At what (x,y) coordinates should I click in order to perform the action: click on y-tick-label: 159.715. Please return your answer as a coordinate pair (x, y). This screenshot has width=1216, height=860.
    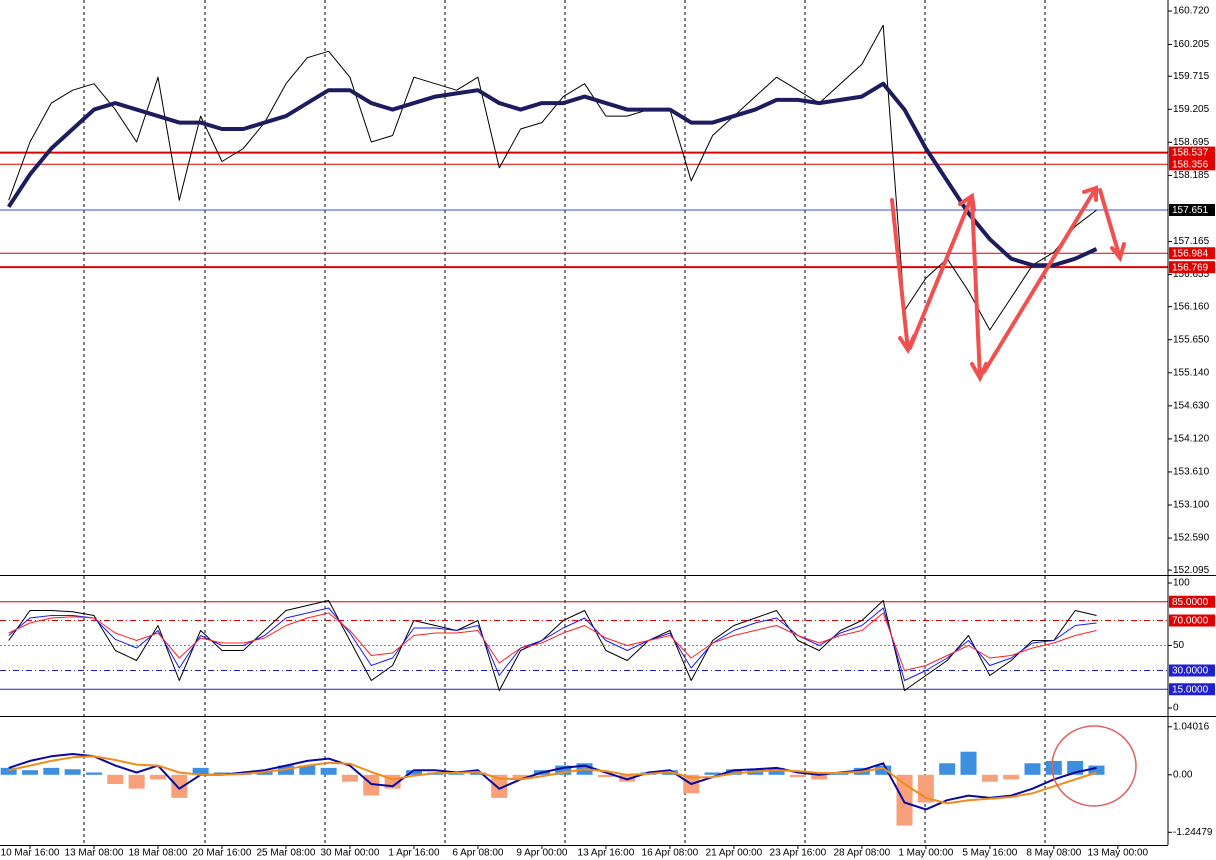
    Looking at the image, I should click on (1191, 76).